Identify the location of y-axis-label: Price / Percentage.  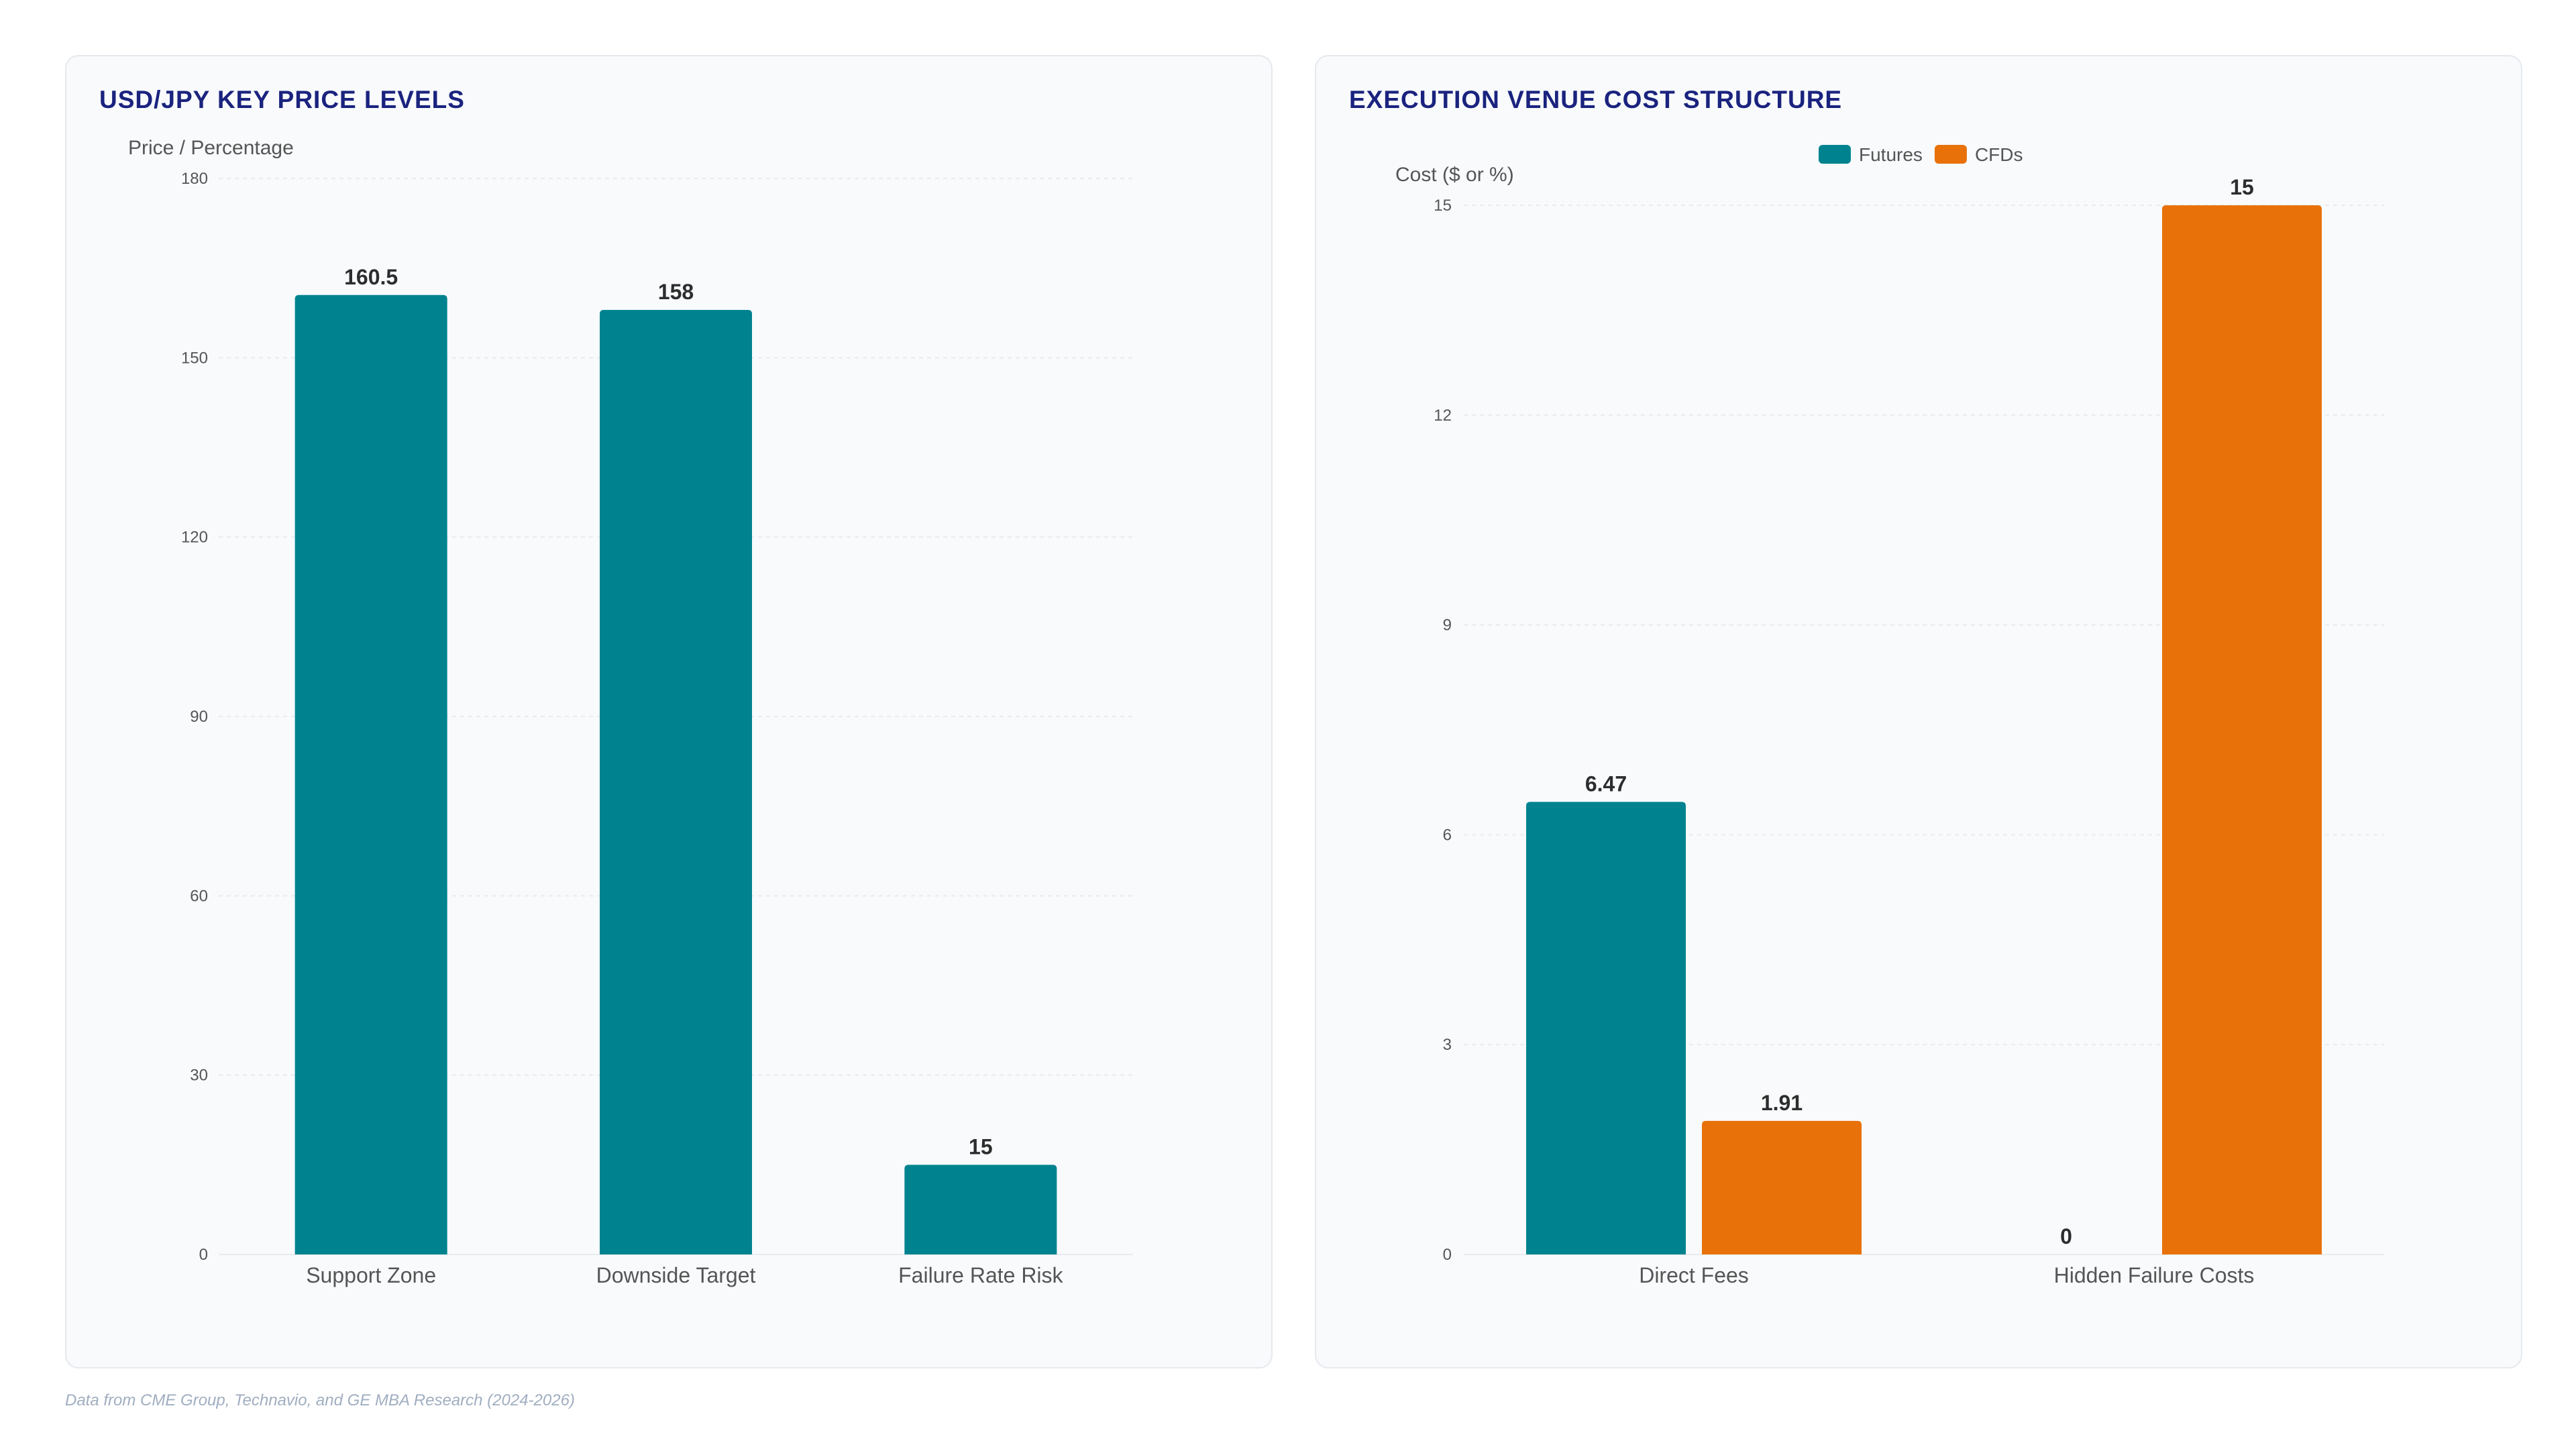
(211, 148).